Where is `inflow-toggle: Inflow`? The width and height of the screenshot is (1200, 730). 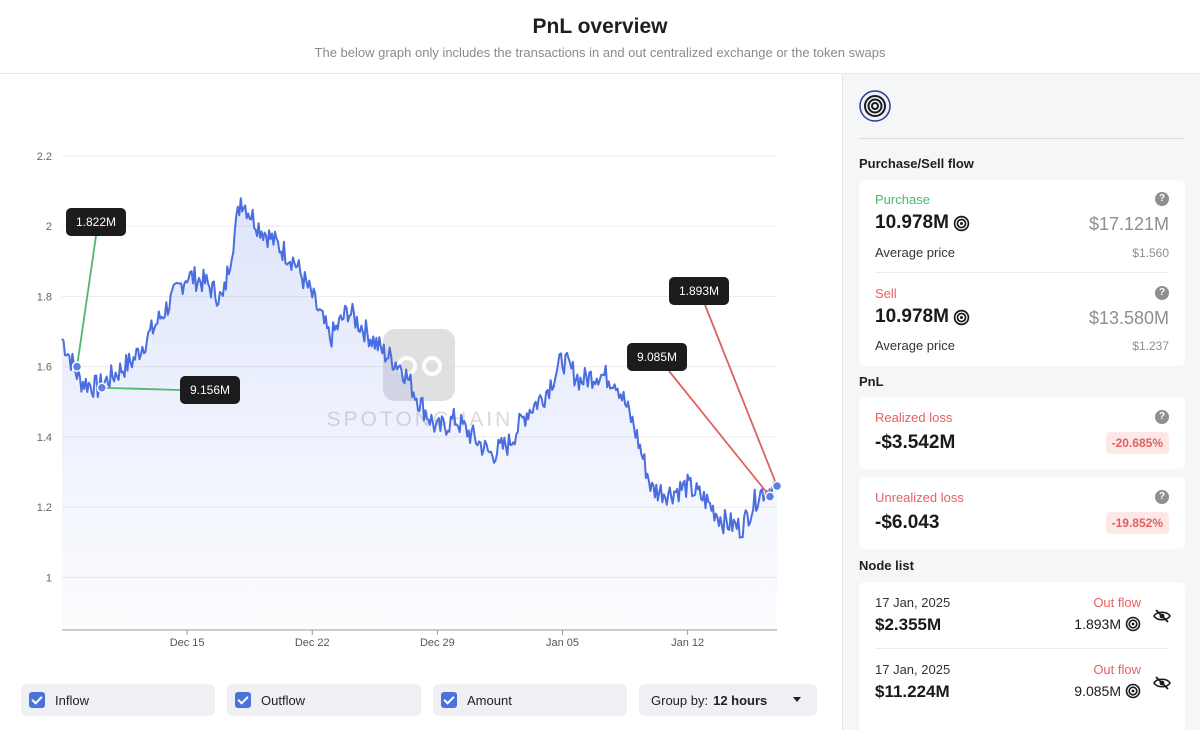
inflow-toggle: Inflow is located at coordinates (118, 700).